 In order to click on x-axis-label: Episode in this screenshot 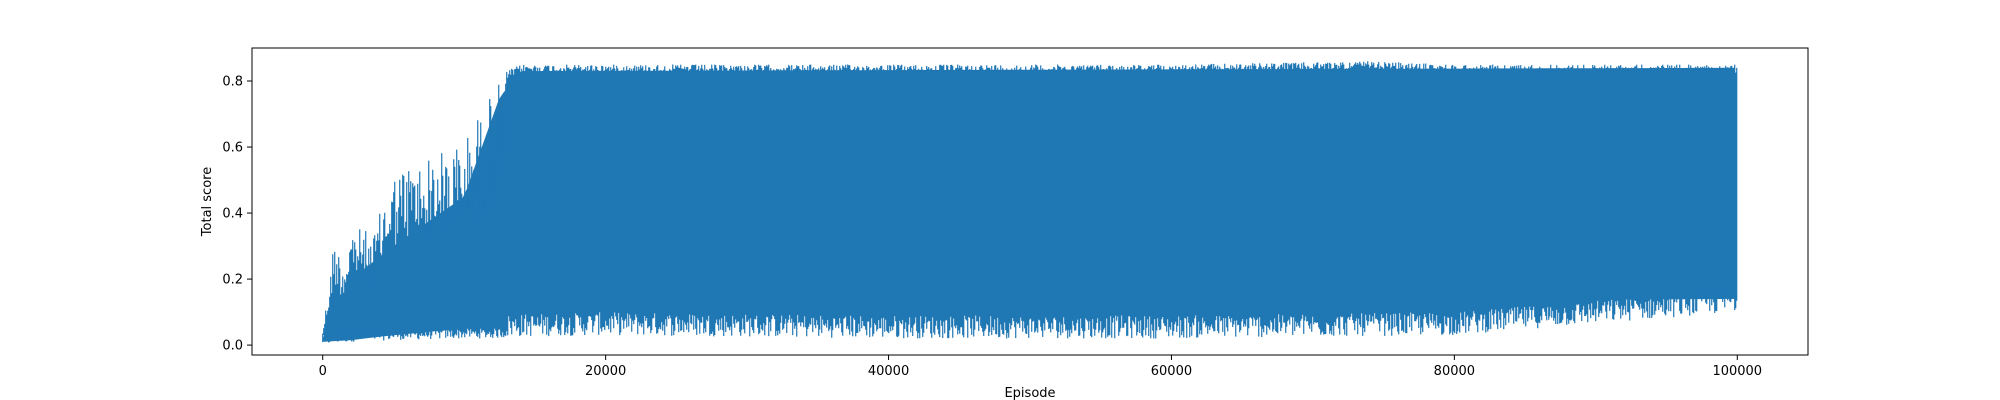, I will do `click(1029, 393)`.